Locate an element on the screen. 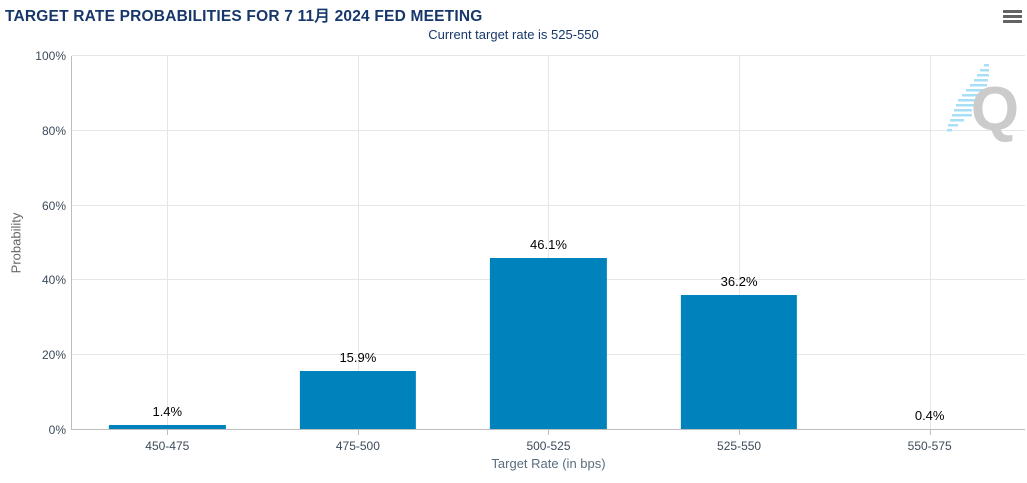 This screenshot has height=483, width=1027. value-label: 0.4% is located at coordinates (929, 415).